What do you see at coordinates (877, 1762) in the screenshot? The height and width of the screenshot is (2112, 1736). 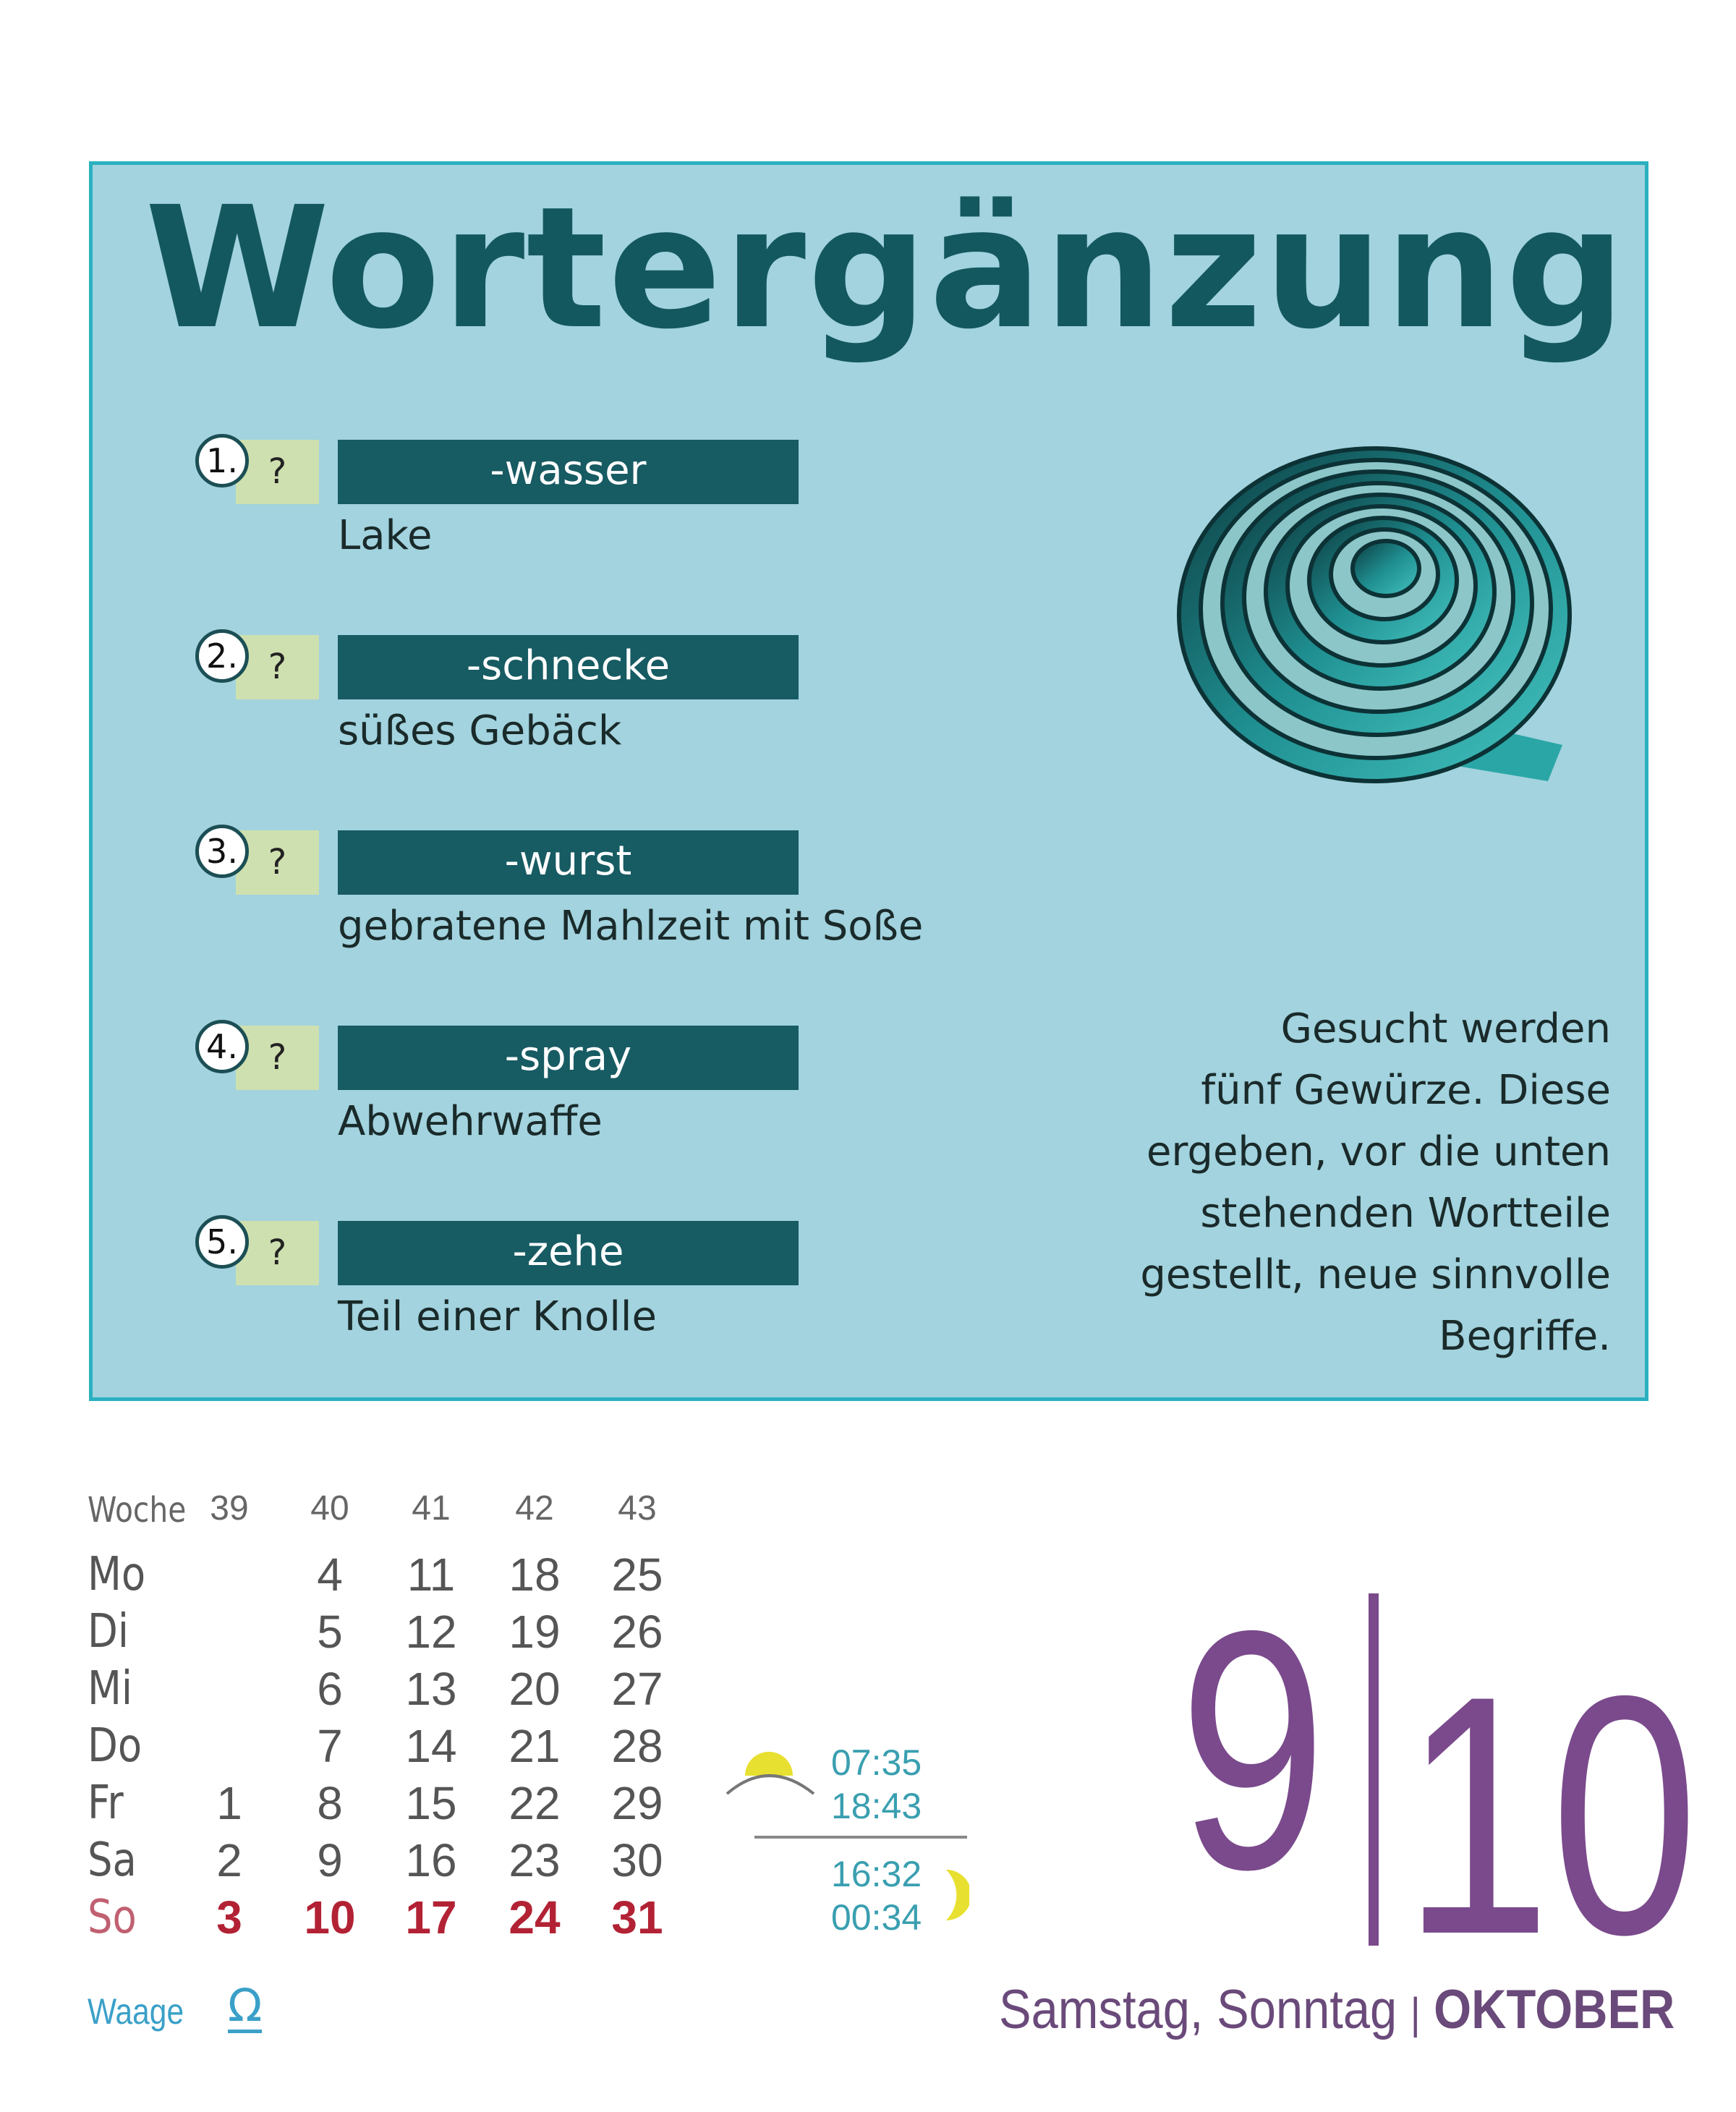 I see `sunrise-time: 07:35` at bounding box center [877, 1762].